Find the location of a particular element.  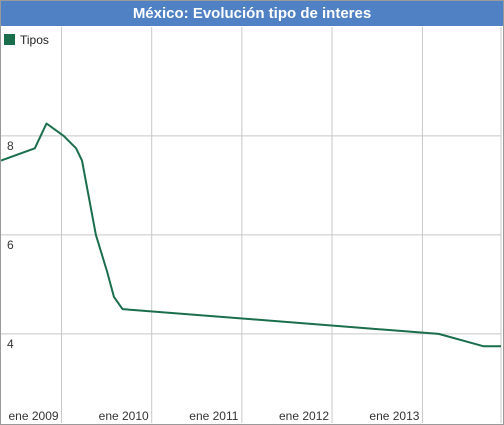

x-tick-label: ene 2009 is located at coordinates (33, 416).